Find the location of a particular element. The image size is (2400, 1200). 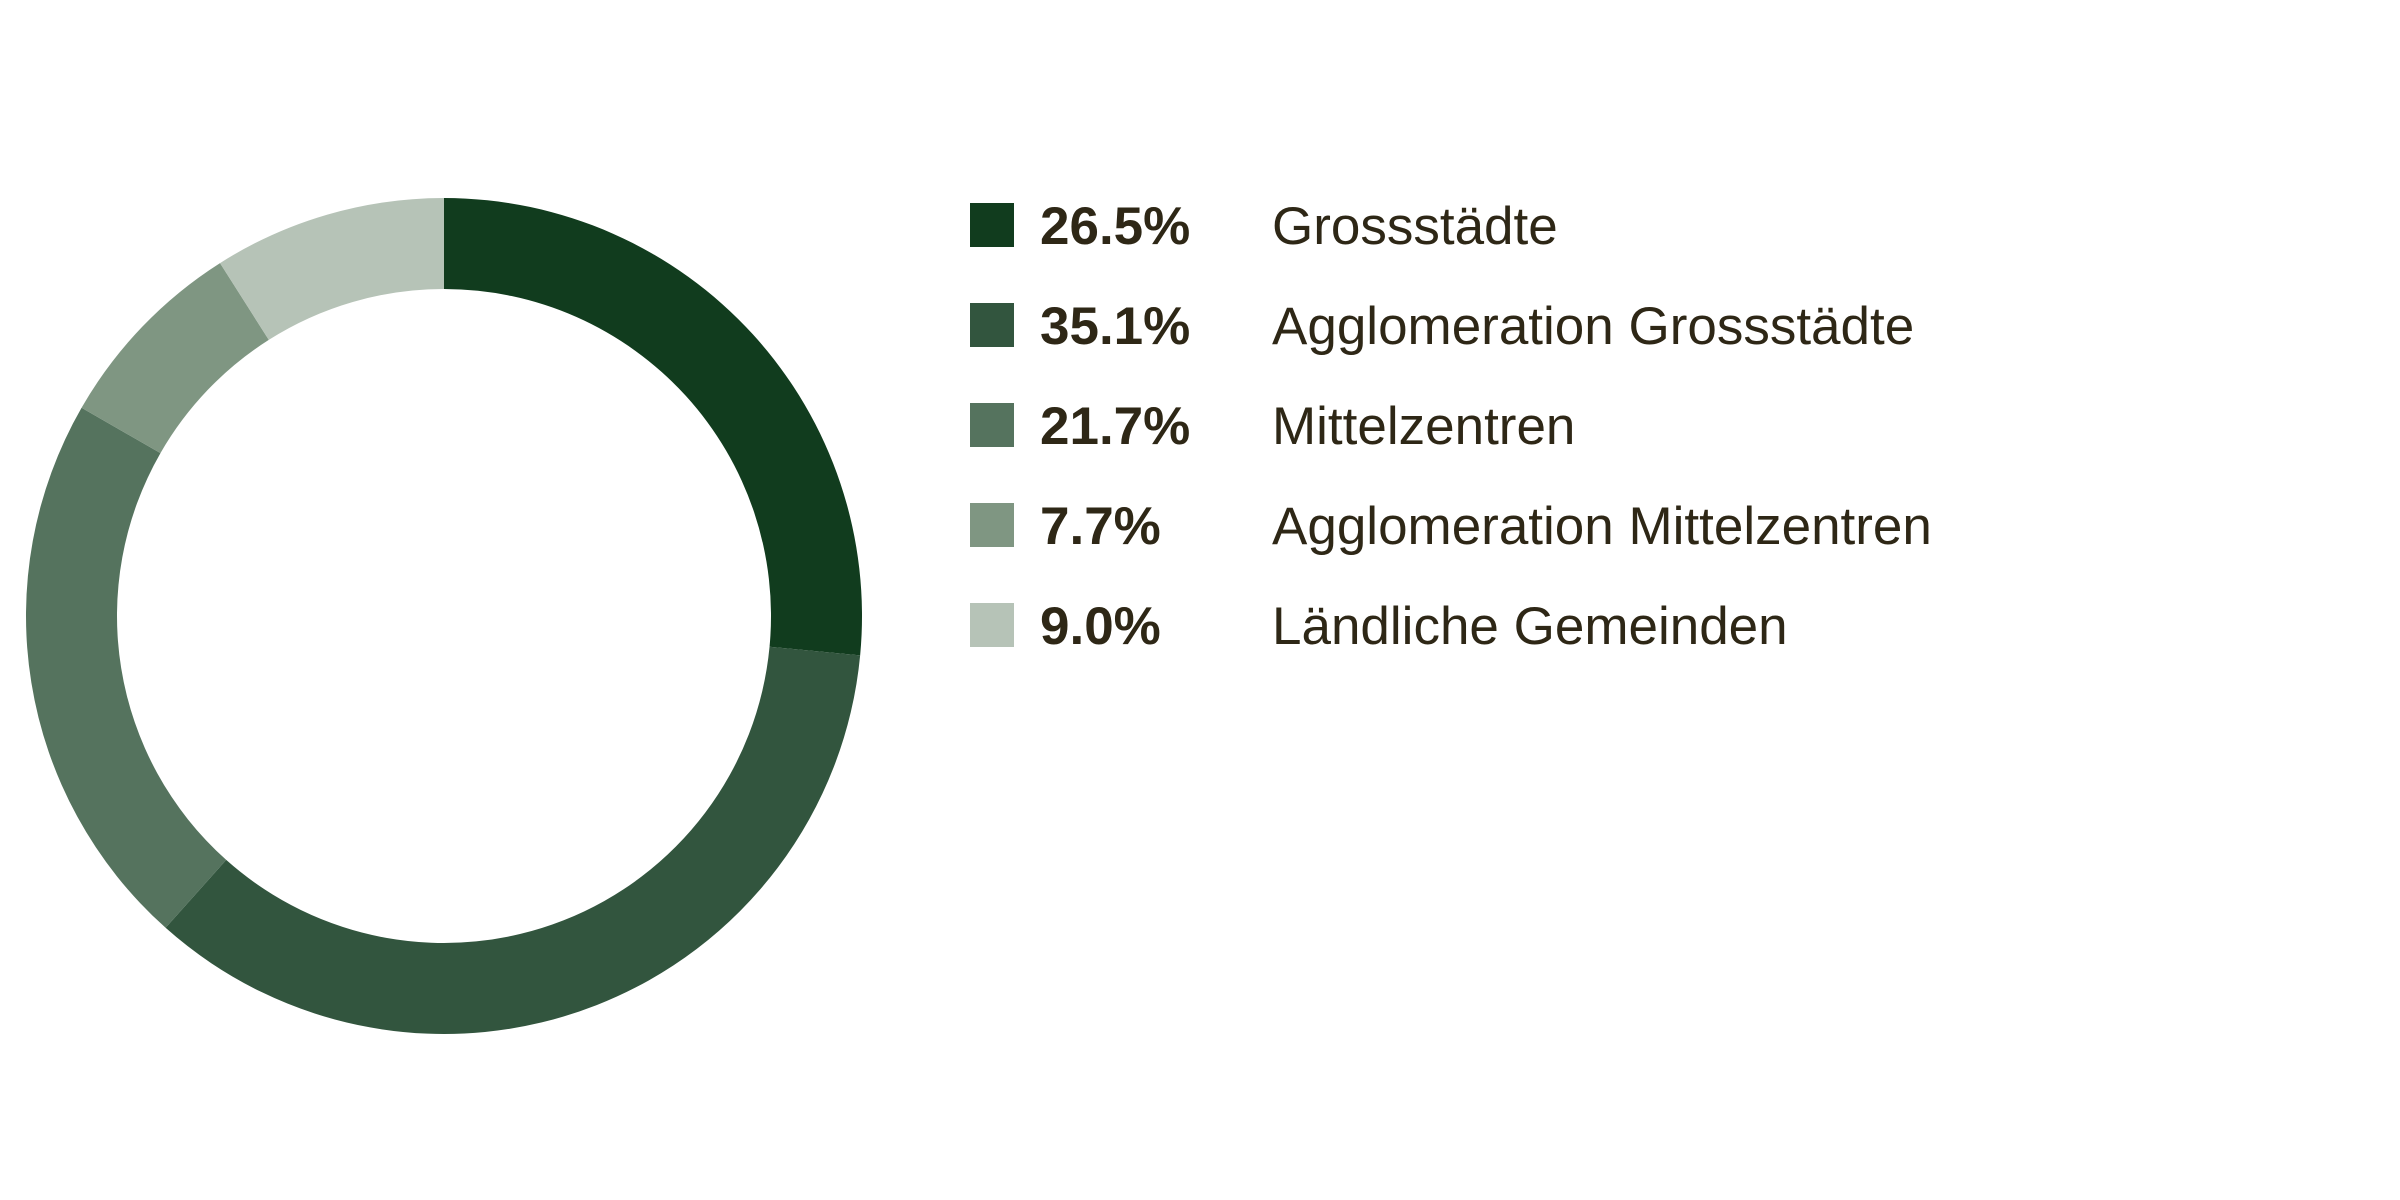

legend-label: Grossstädte is located at coordinates (1415, 226).